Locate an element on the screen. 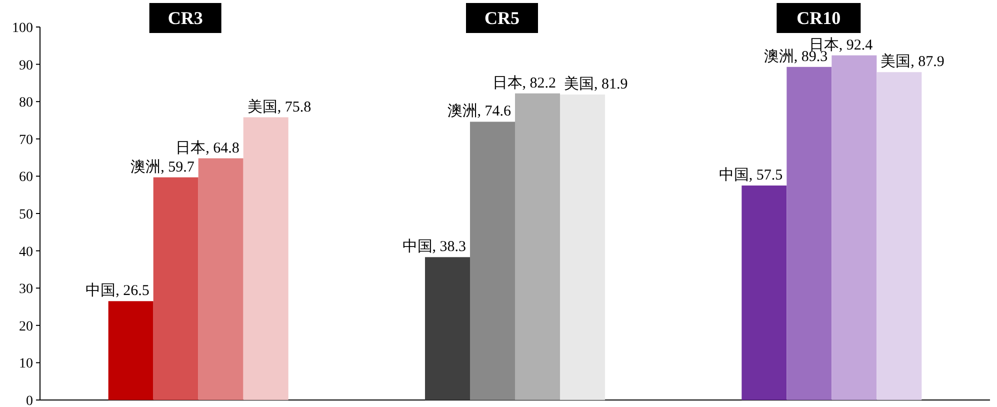  data-label: 中国, 26.5 is located at coordinates (118, 291).